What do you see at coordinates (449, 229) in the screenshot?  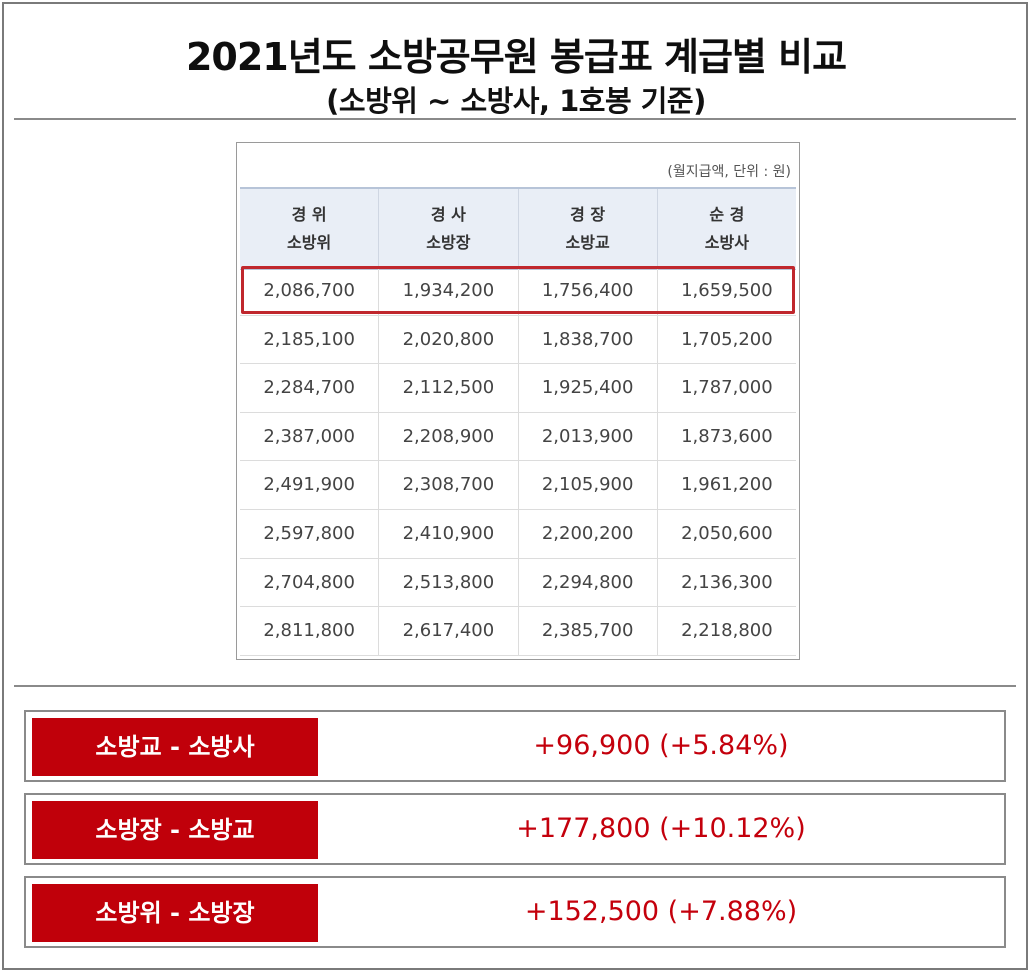 I see `column-header: 경 사 소방장` at bounding box center [449, 229].